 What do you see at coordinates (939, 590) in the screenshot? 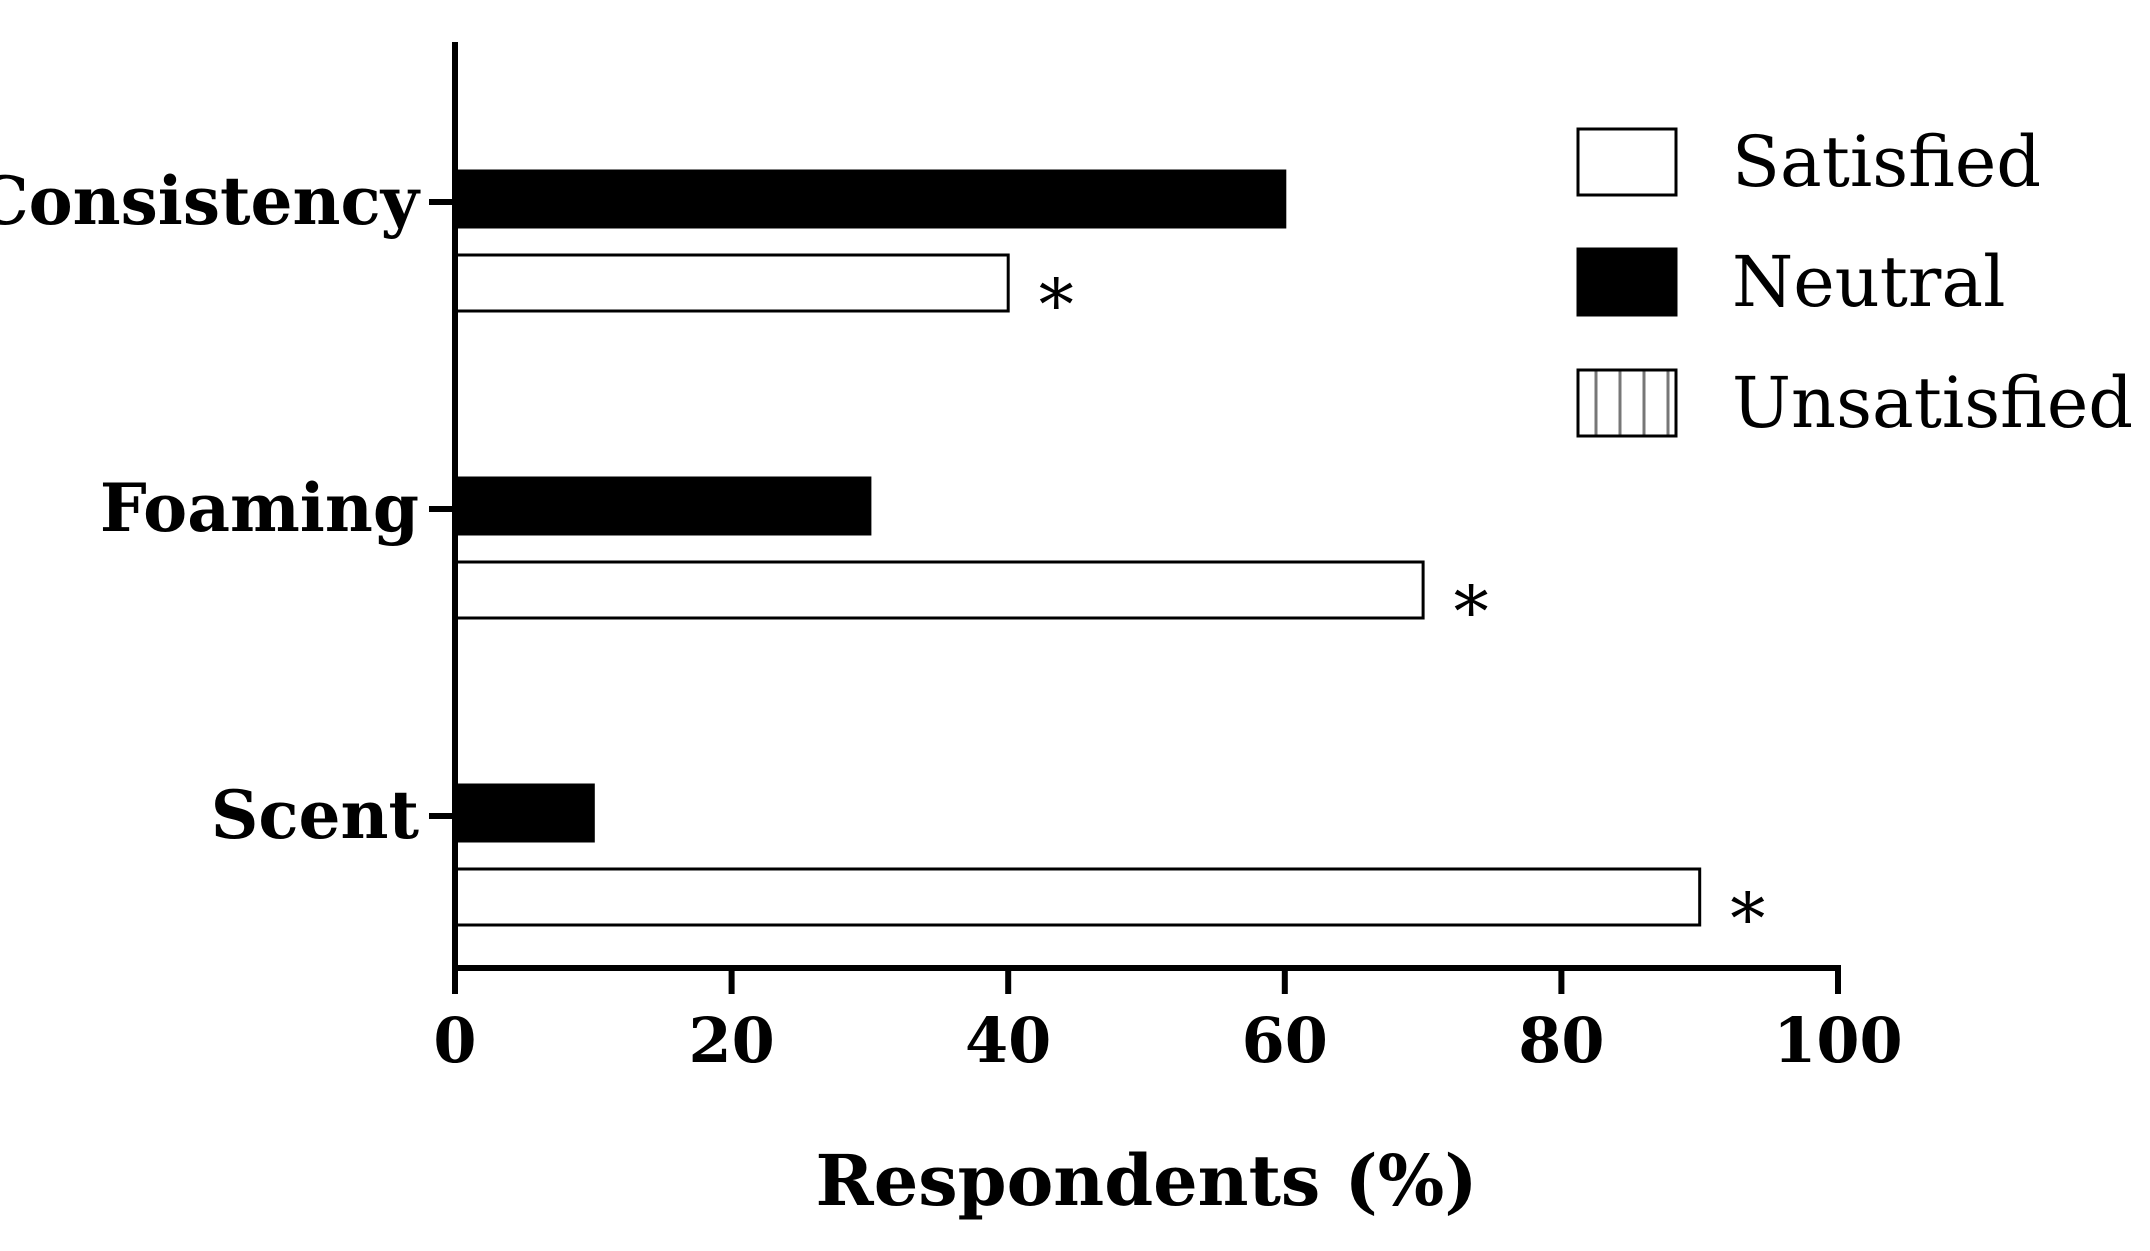
I see `bar-satisfied-foaming` at bounding box center [939, 590].